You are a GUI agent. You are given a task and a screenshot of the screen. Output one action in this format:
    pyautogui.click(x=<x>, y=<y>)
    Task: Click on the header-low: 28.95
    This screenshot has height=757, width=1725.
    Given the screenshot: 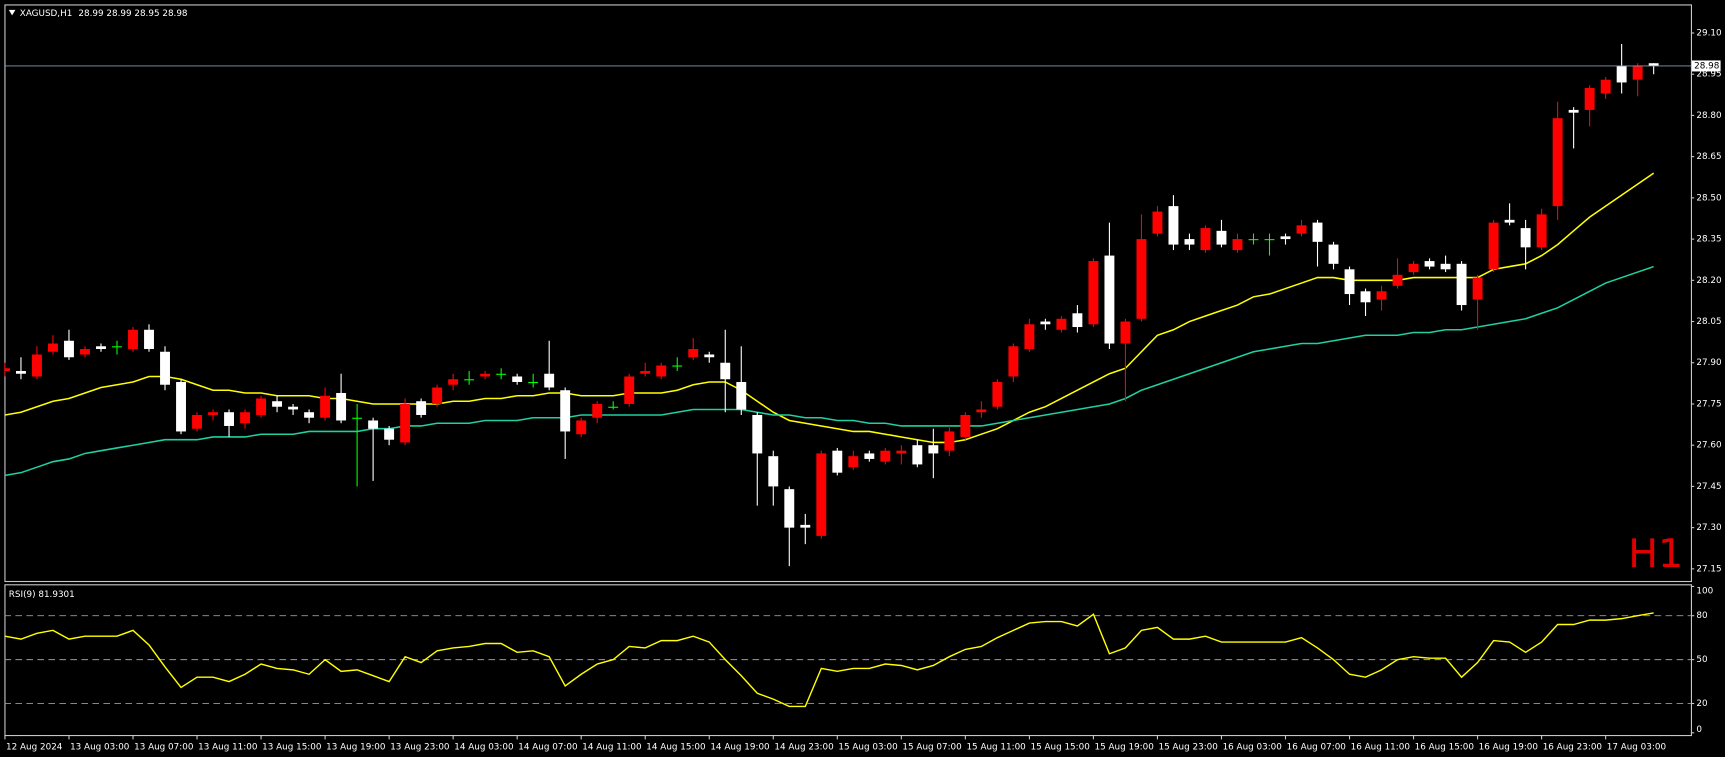 What is the action you would take?
    pyautogui.click(x=146, y=14)
    